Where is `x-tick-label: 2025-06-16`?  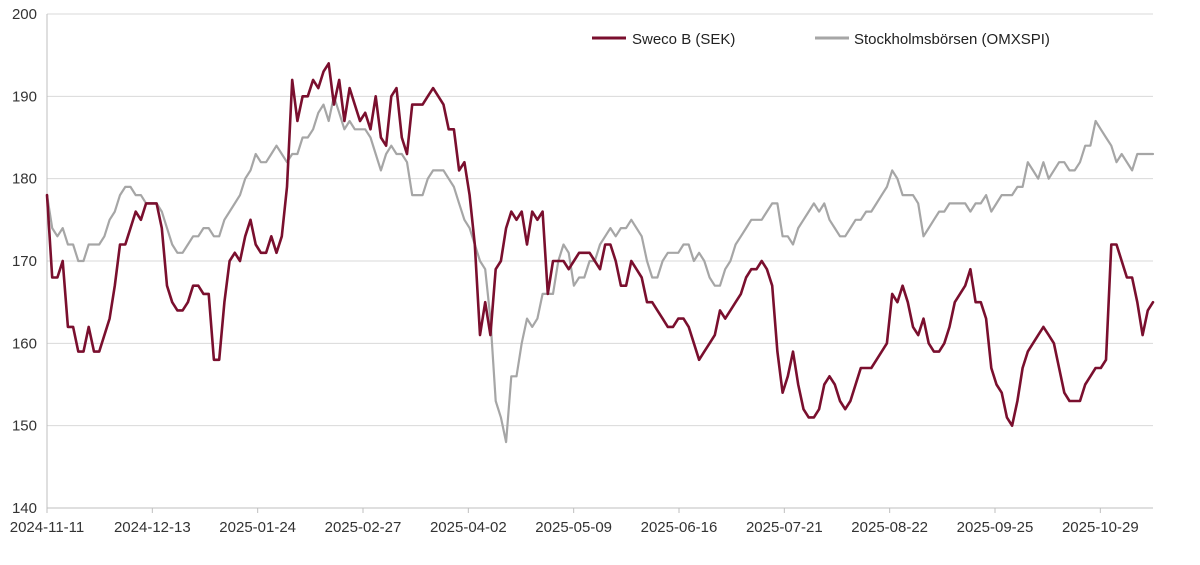 x-tick-label: 2025-06-16 is located at coordinates (679, 527).